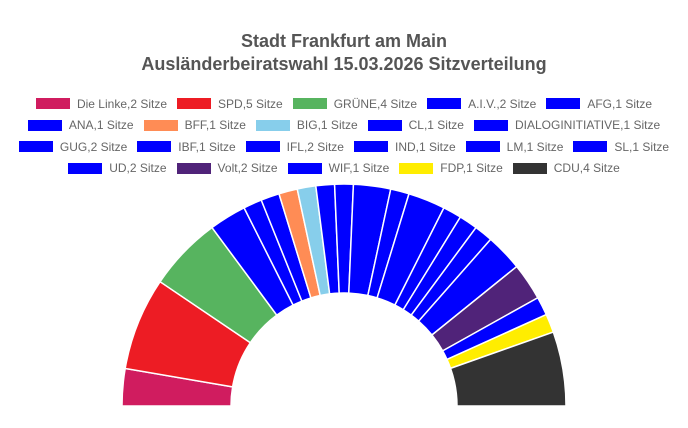 The image size is (688, 428). What do you see at coordinates (327, 125) in the screenshot?
I see `legend-label: BIG,1 Sitze` at bounding box center [327, 125].